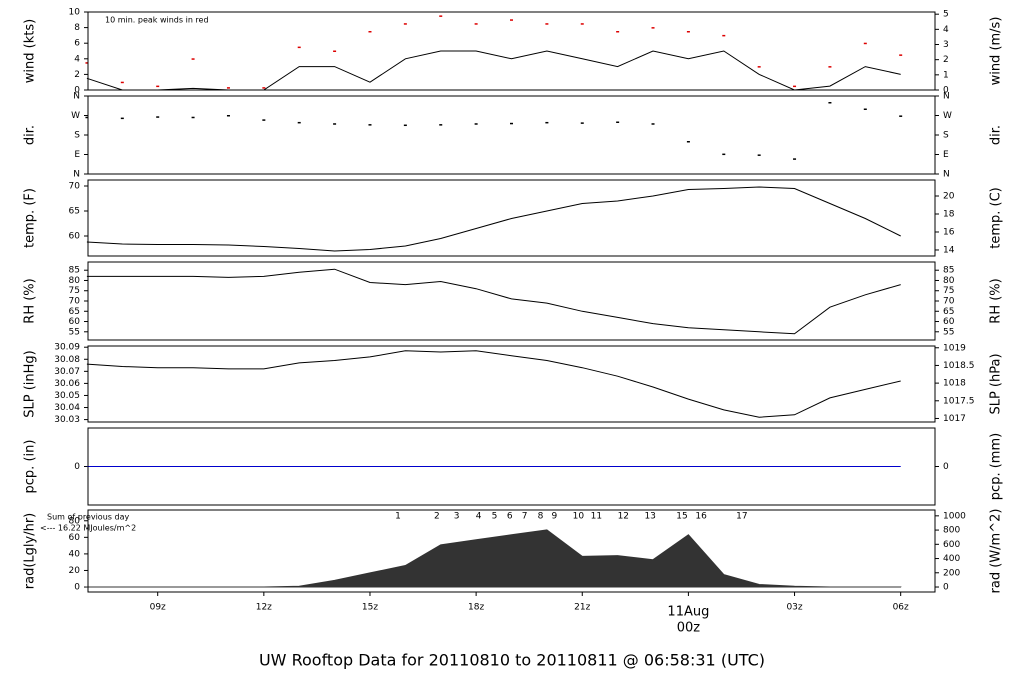  I want to click on y2-tick-label: 60, so click(949, 322).